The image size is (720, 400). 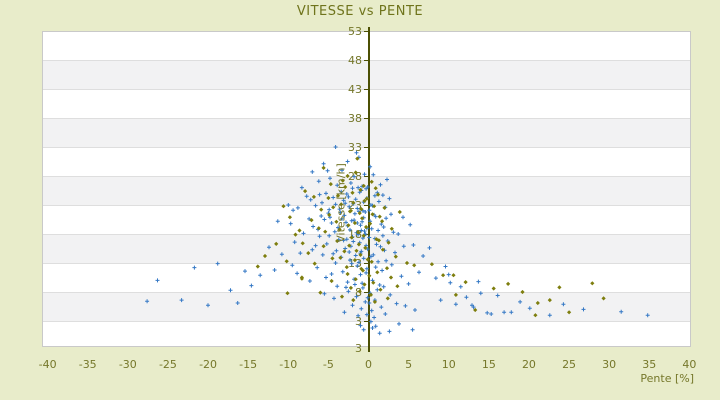 I want to click on y-axis-end-label: 3, so click(x=358, y=348).